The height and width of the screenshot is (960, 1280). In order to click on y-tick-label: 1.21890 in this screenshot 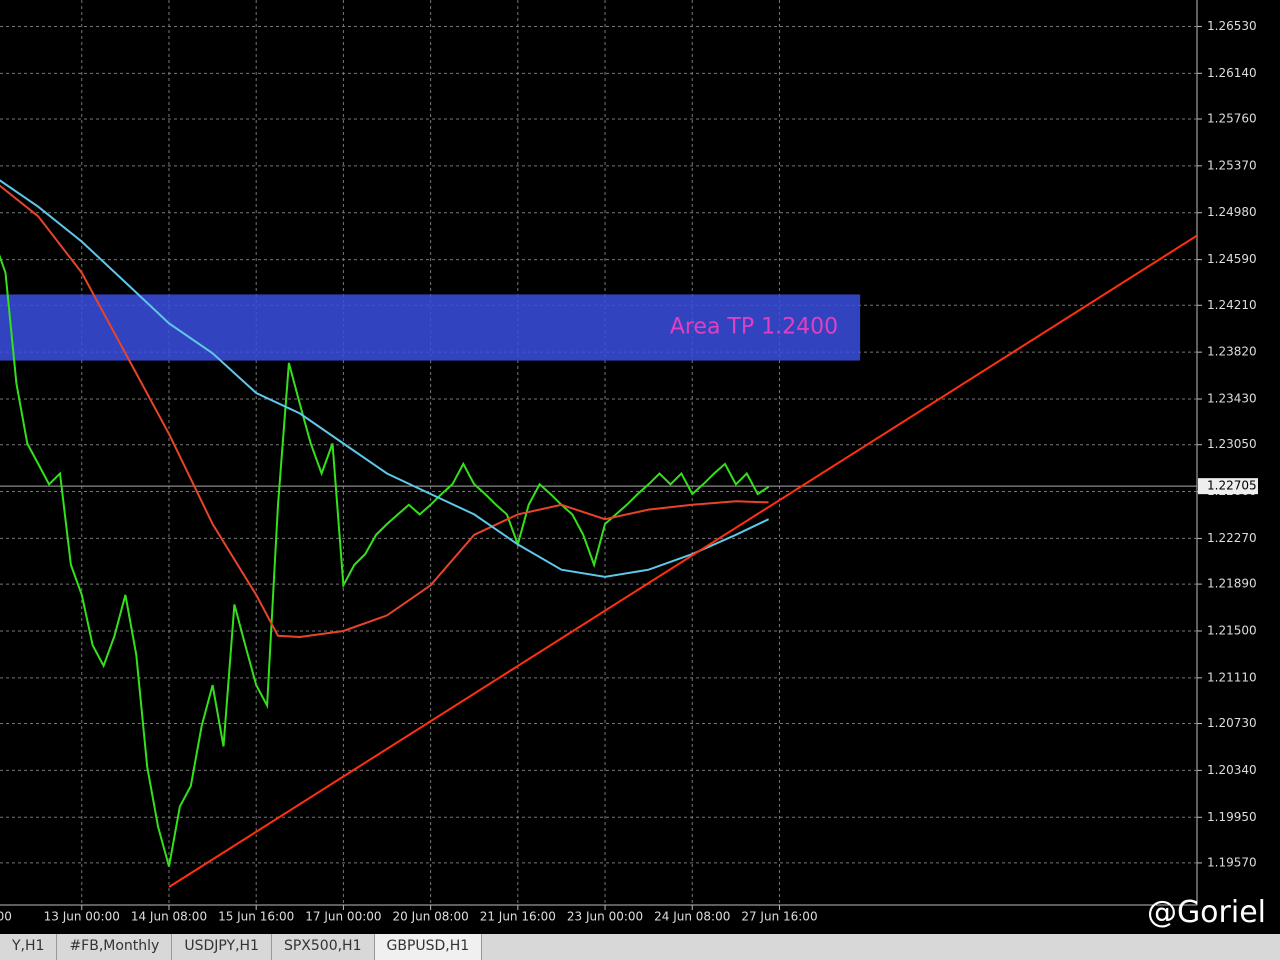, I will do `click(1232, 584)`.